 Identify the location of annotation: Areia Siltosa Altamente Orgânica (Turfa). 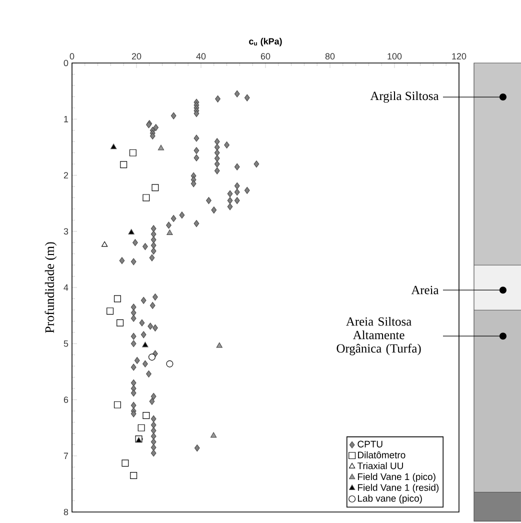
(378, 336).